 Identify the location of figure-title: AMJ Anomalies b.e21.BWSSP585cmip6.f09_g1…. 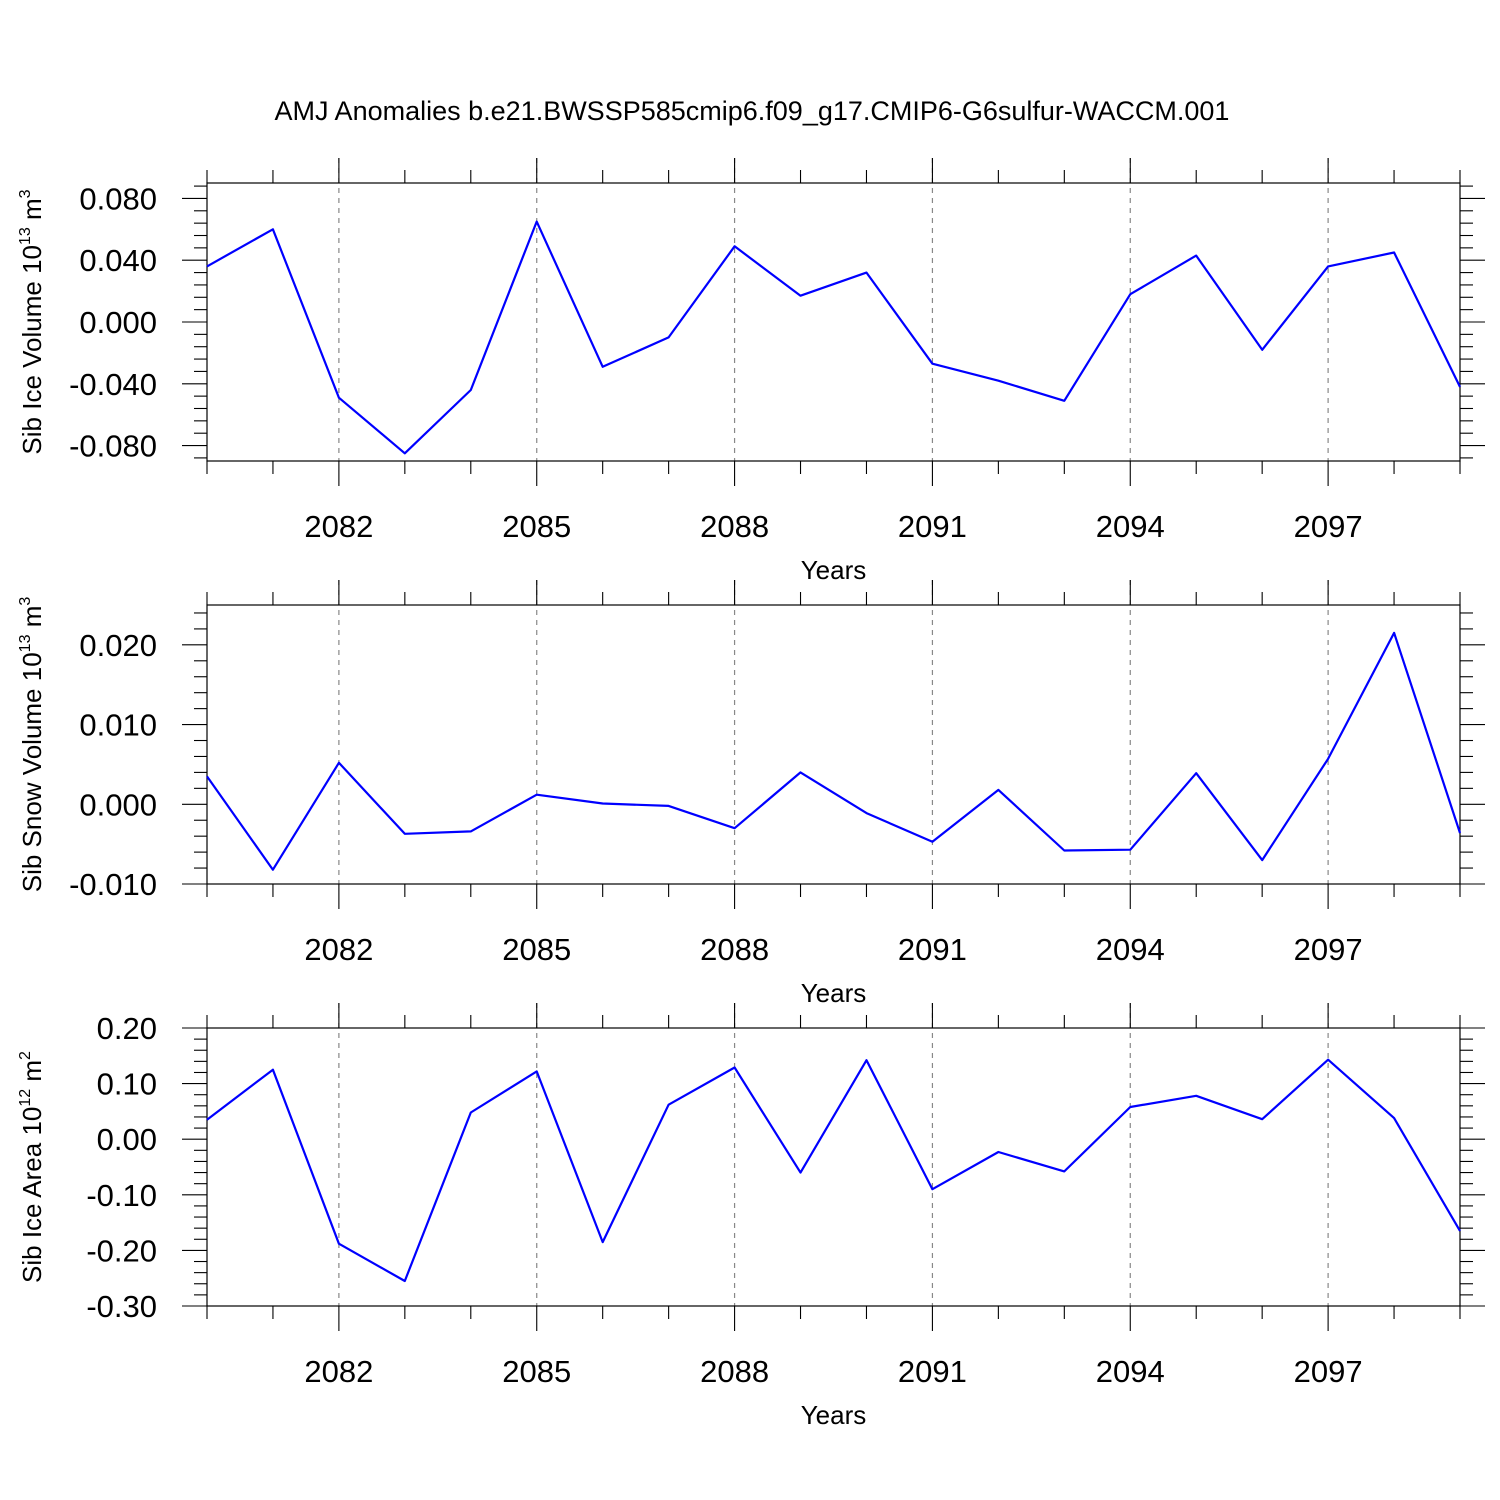
(752, 111).